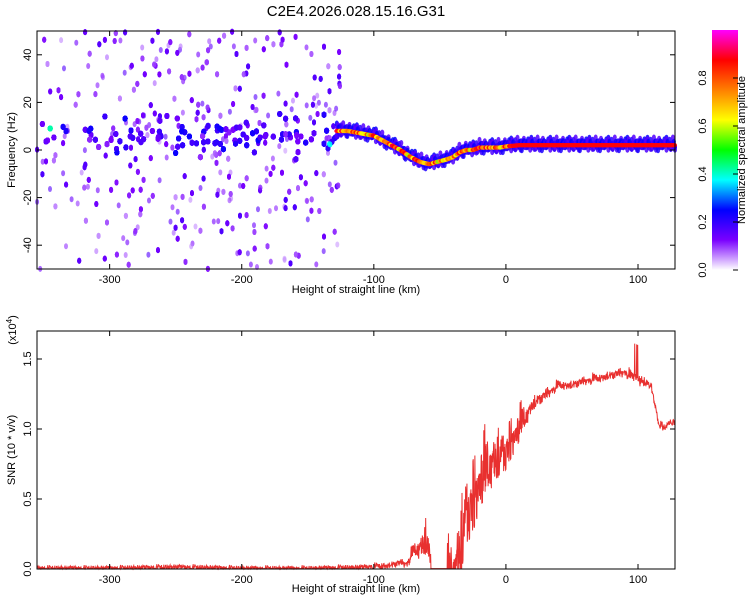  I want to click on colorbar-label: Normalized spectral amplitude, so click(742, 150).